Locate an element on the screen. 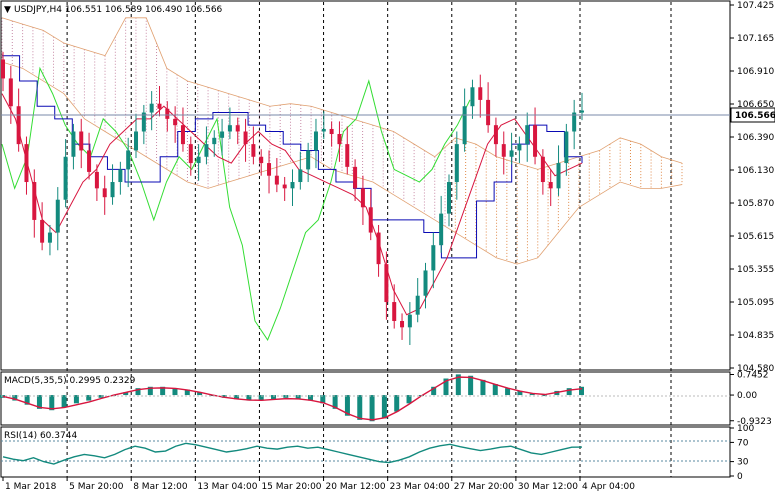 This screenshot has width=775, height=497. price-axis-label: 105.615 is located at coordinates (755, 237).